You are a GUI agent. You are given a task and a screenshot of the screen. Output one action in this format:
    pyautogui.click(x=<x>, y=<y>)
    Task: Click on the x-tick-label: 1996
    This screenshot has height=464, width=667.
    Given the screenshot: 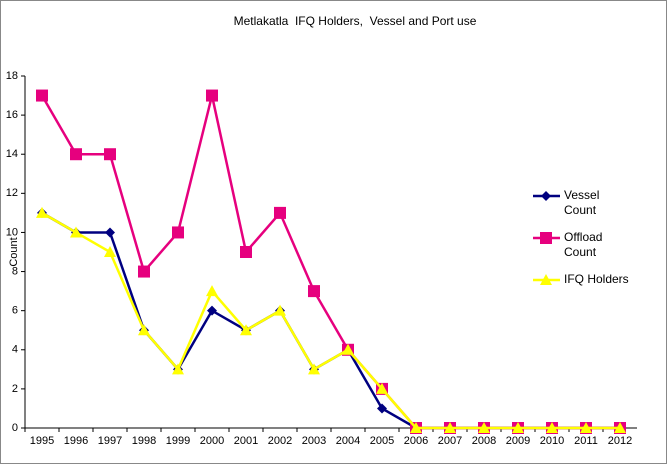 What is the action you would take?
    pyautogui.click(x=76, y=441)
    